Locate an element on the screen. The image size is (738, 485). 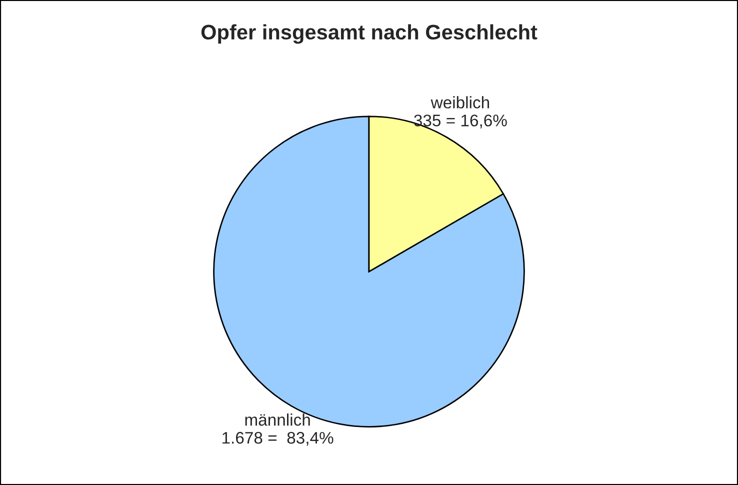
data-label: 1.678 = 83,4% is located at coordinates (278, 439).